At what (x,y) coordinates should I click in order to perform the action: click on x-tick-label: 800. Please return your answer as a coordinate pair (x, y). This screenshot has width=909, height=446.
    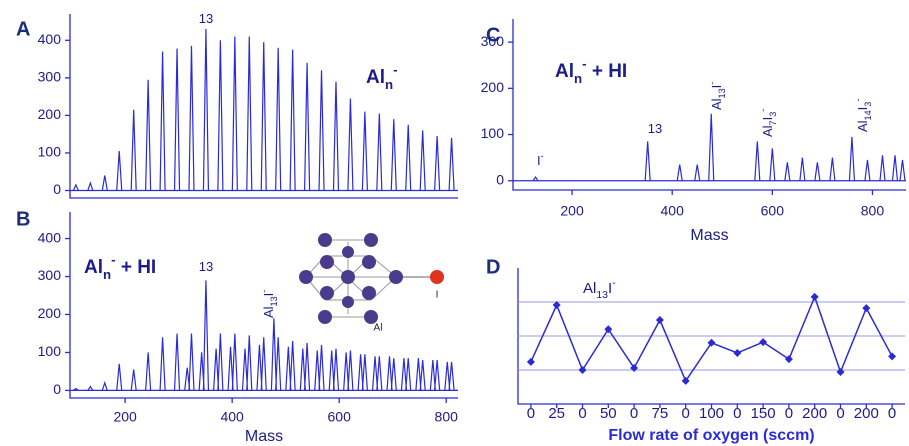
    Looking at the image, I should click on (873, 211).